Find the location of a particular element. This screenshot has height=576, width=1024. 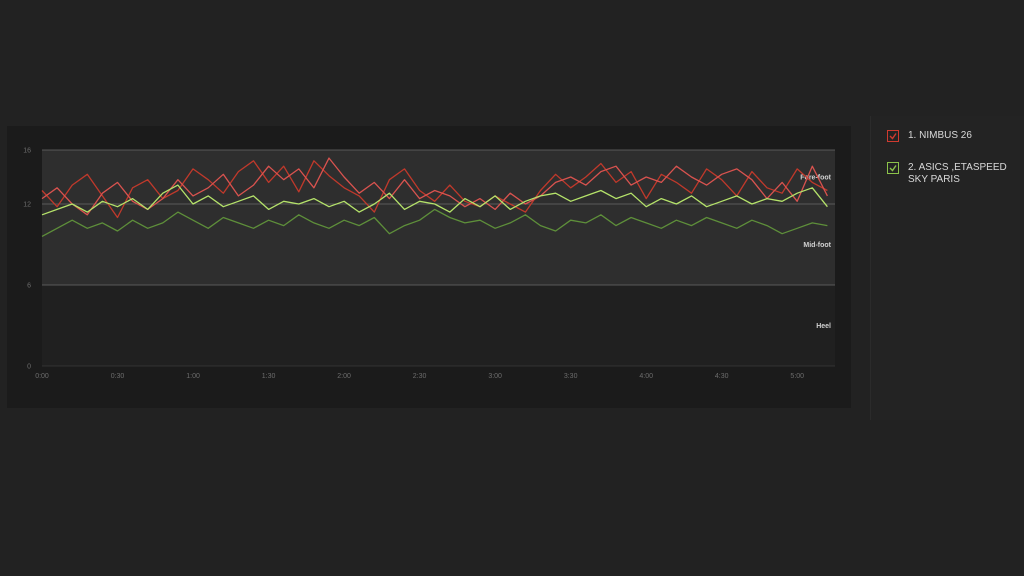

y-tick-label: 6 is located at coordinates (29, 286).